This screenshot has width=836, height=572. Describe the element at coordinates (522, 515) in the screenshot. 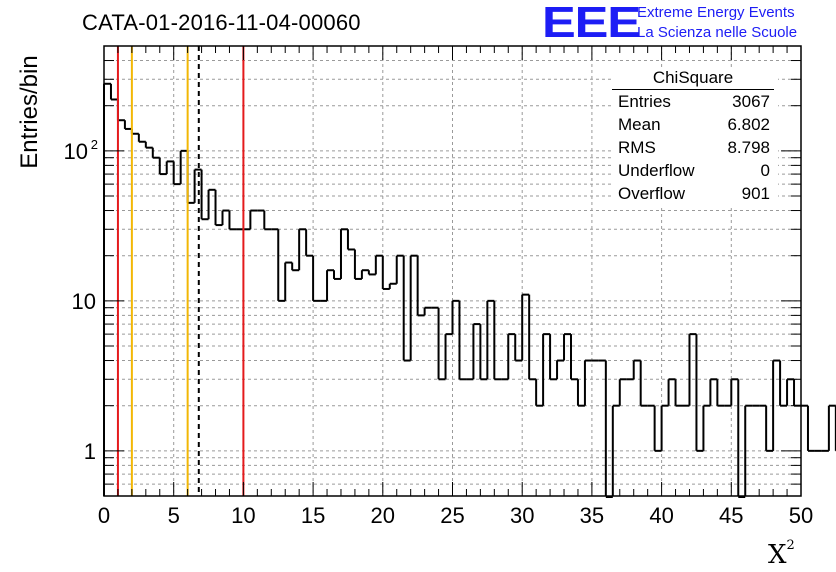

I see `x-tick-label: 30` at that location.